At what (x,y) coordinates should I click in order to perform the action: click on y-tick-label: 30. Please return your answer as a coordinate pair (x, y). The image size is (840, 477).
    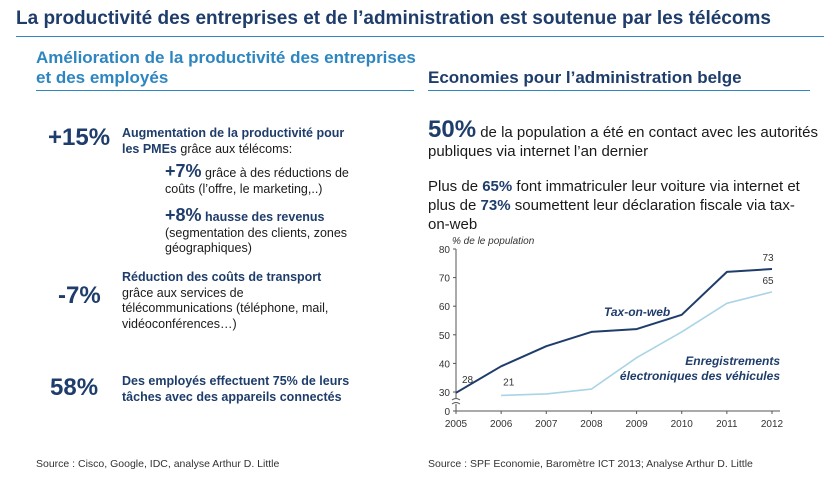
    Looking at the image, I should click on (445, 393).